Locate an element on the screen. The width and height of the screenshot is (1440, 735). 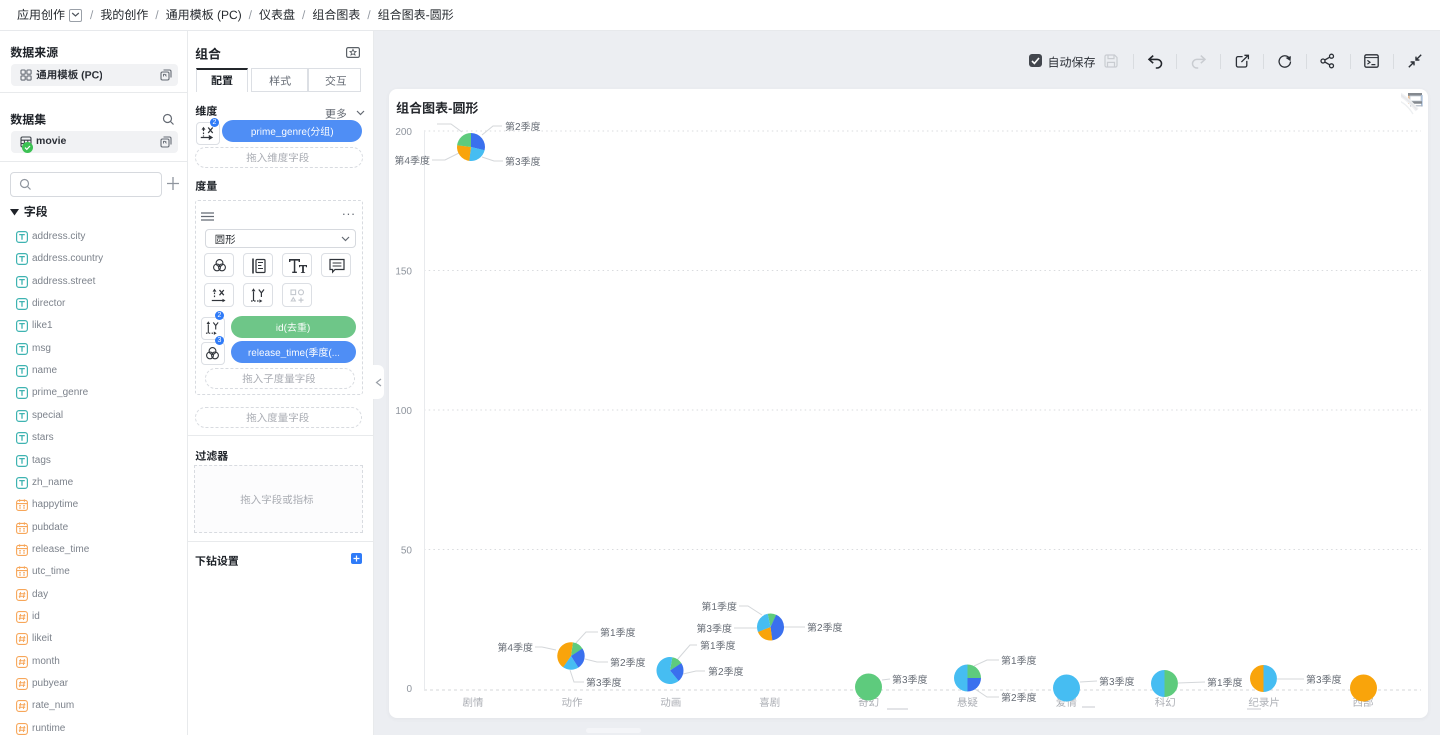
svg-text: 100 is located at coordinates (403, 411).